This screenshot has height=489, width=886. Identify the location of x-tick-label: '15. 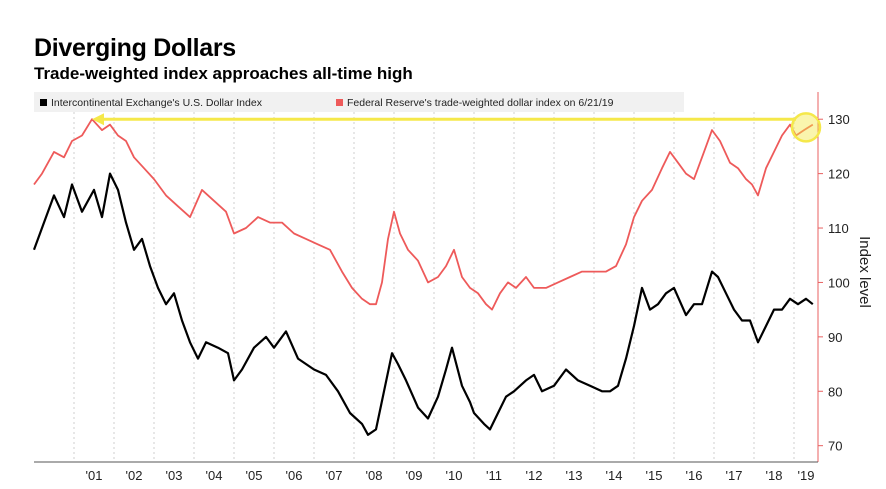
(654, 475).